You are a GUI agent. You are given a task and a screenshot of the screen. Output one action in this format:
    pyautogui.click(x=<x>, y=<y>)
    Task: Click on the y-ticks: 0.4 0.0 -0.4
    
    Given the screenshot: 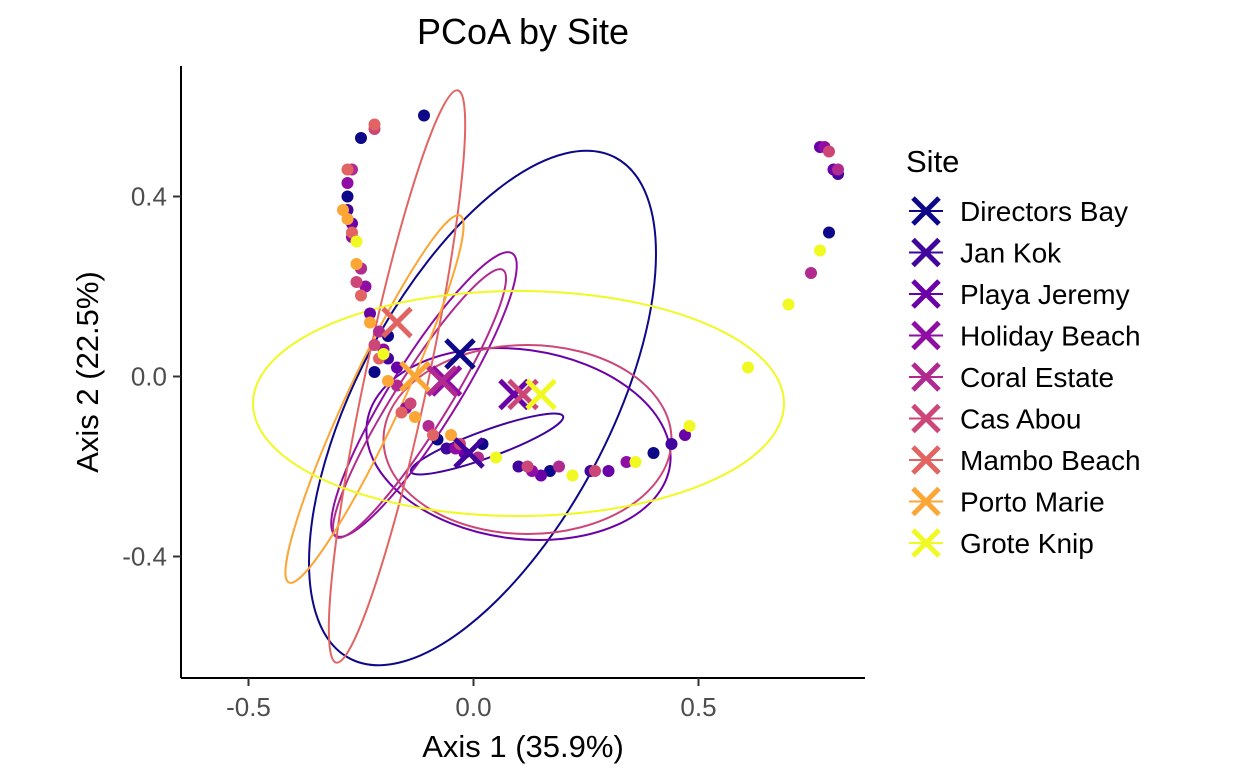 What is the action you would take?
    pyautogui.click(x=151, y=377)
    